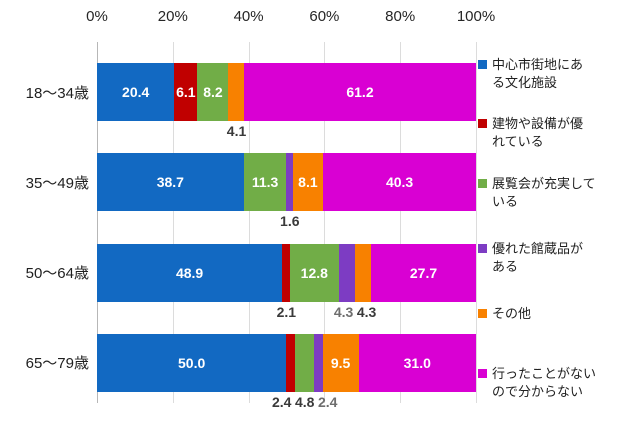 Image resolution: width=619 pixels, height=430 pixels. I want to click on x-axis-tick-label: 20%, so click(172, 16).